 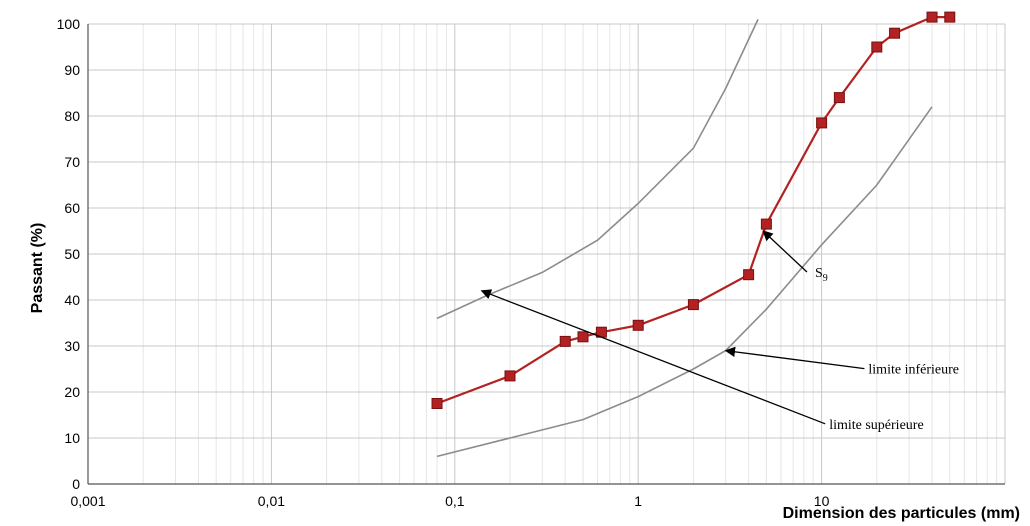 I want to click on y-tick-label: 20, so click(x=72, y=392).